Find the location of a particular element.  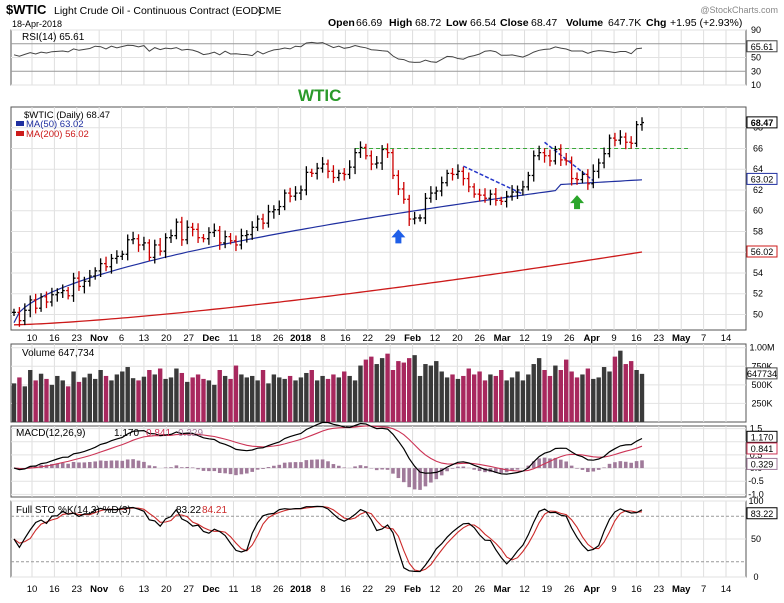

wtic-annotation: WTIC is located at coordinates (319, 95).